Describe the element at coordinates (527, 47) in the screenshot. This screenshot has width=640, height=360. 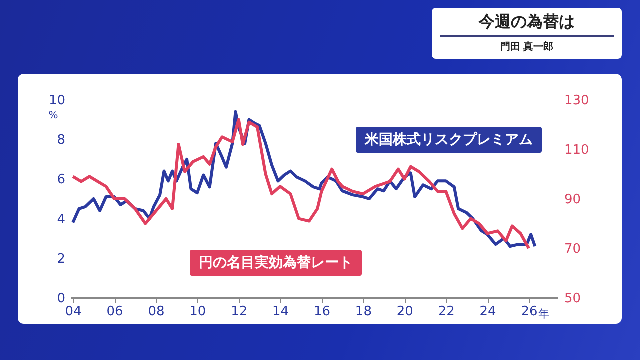
I see `chart-subtitle: 門田 真一郎` at that location.